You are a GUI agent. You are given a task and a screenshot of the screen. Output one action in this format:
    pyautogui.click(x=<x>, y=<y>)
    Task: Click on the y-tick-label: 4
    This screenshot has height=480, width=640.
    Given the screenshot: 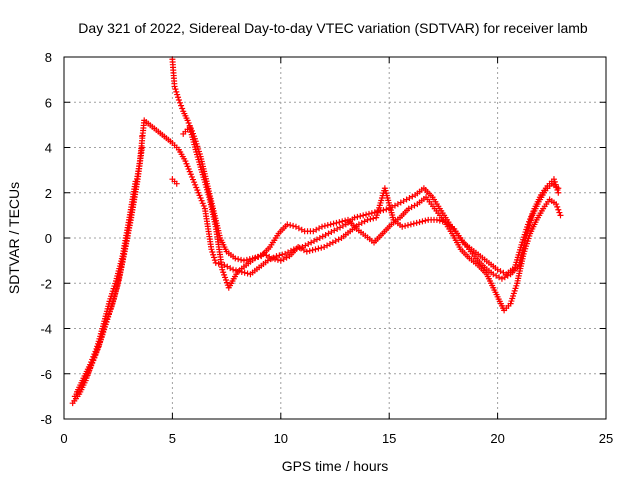 What is the action you would take?
    pyautogui.click(x=48, y=148)
    